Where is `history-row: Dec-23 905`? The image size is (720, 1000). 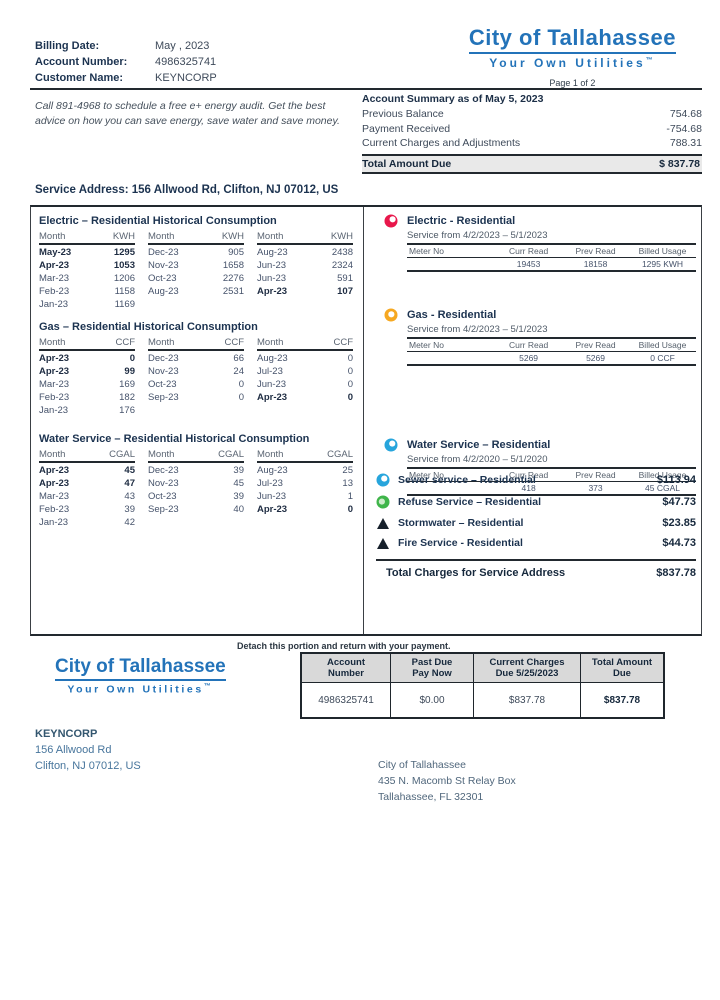 history-row: Dec-23 905 is located at coordinates (196, 252).